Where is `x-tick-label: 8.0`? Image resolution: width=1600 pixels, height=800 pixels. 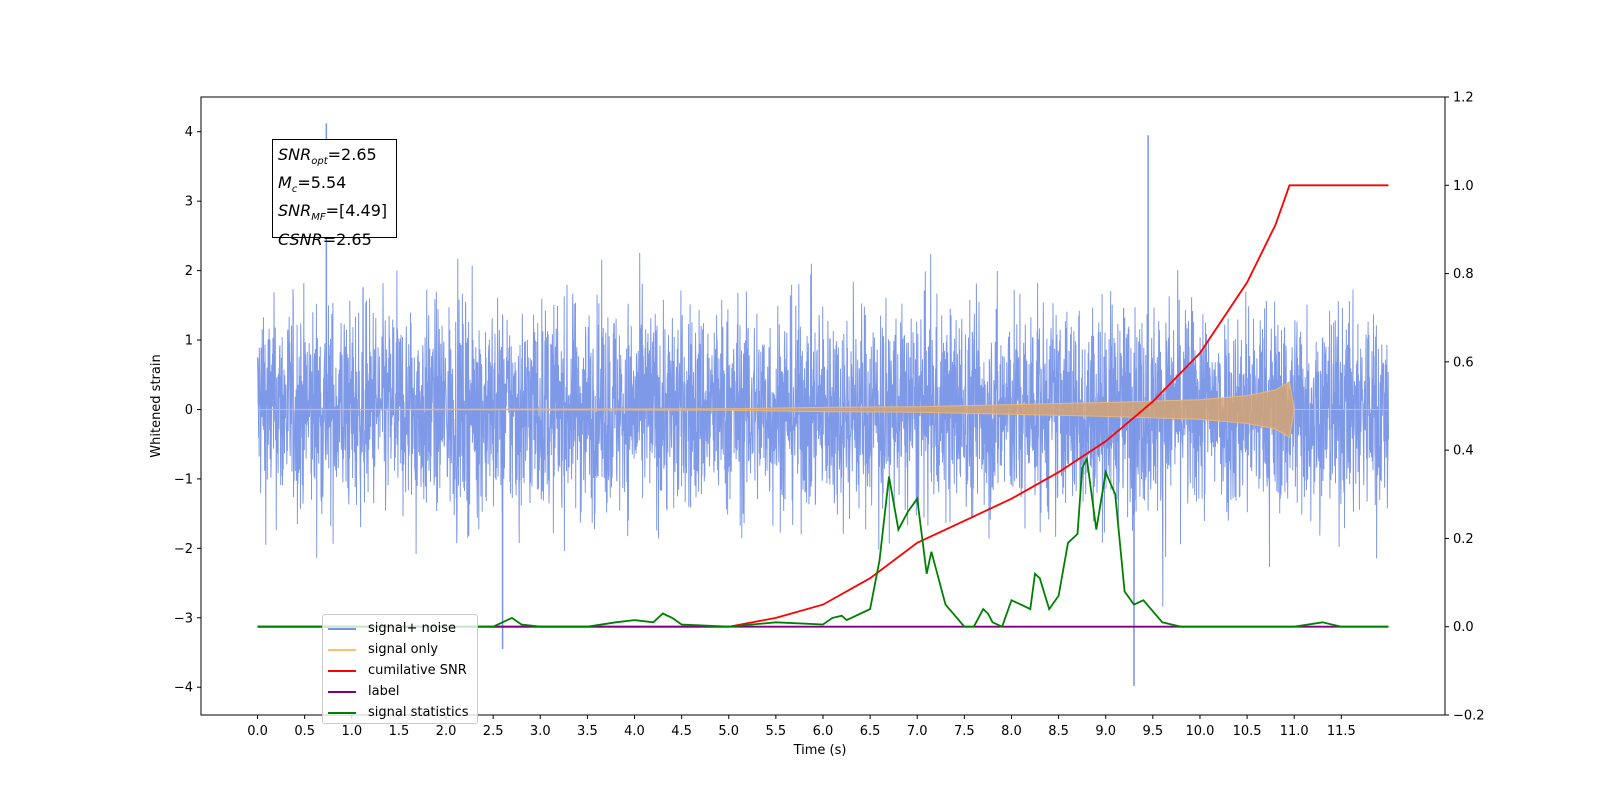 x-tick-label: 8.0 is located at coordinates (1011, 731).